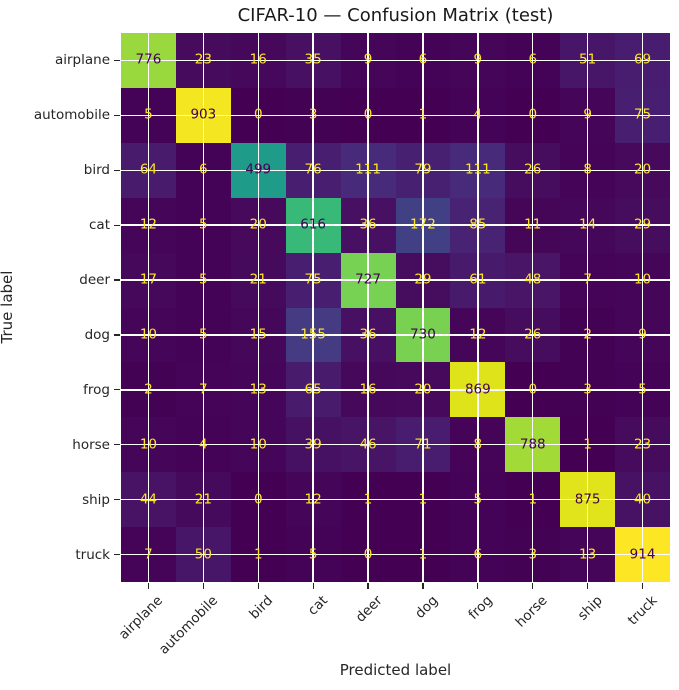 The height and width of the screenshot is (690, 679). Describe the element at coordinates (261, 607) in the screenshot. I see `x-tick-label: bird` at that location.